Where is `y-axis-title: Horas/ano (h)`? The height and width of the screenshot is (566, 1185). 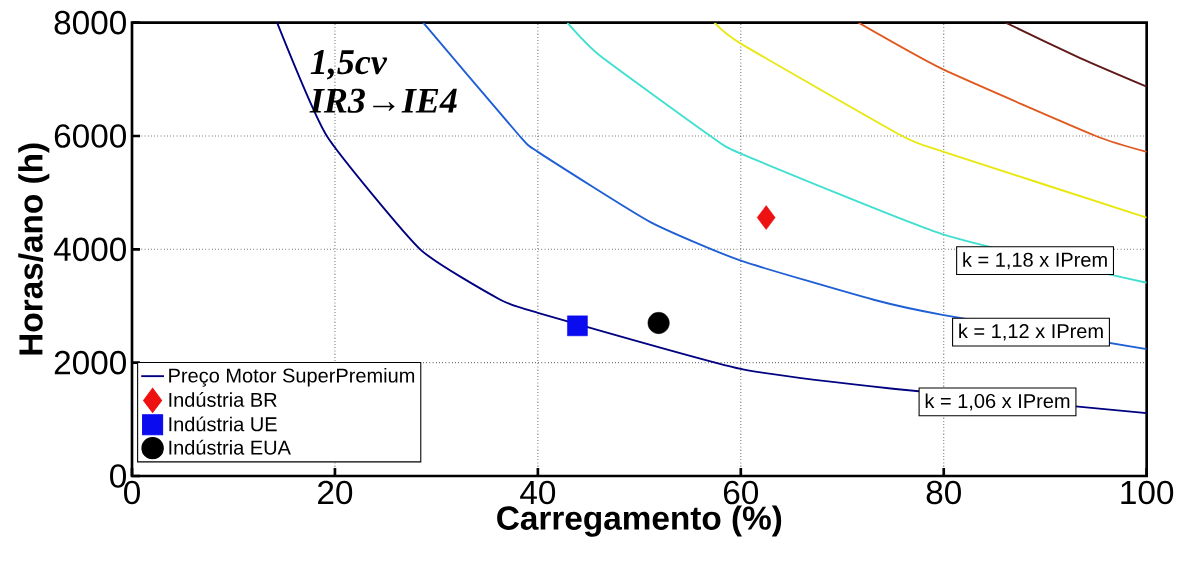
y-axis-title: Horas/ano (h) is located at coordinates (34, 249).